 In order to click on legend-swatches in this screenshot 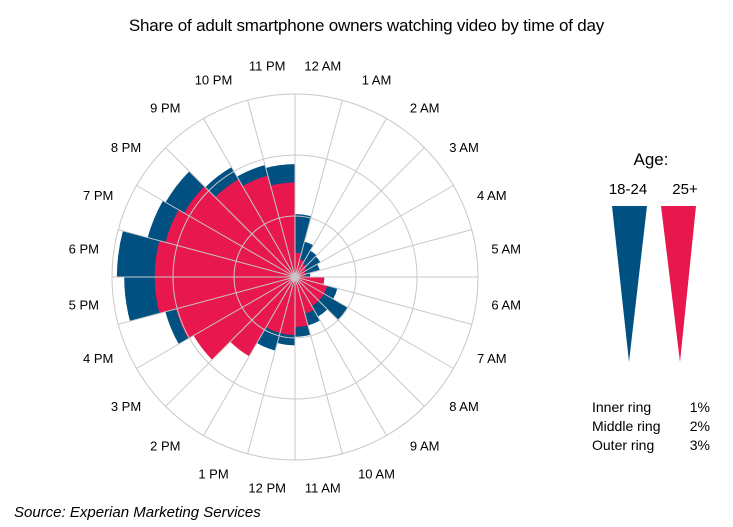, I will do `click(654, 284)`.